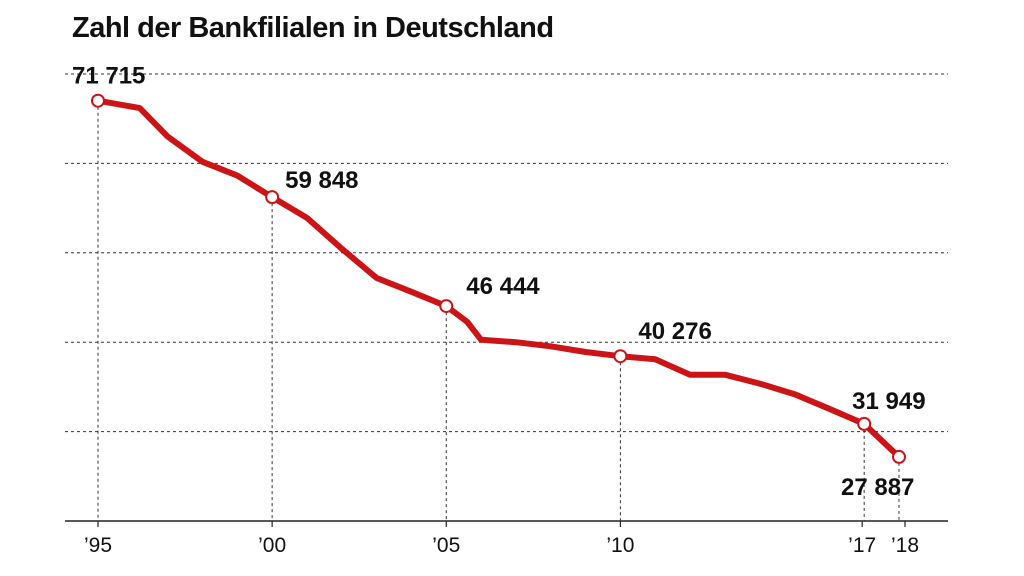  I want to click on data-label: 31 949, so click(888, 401).